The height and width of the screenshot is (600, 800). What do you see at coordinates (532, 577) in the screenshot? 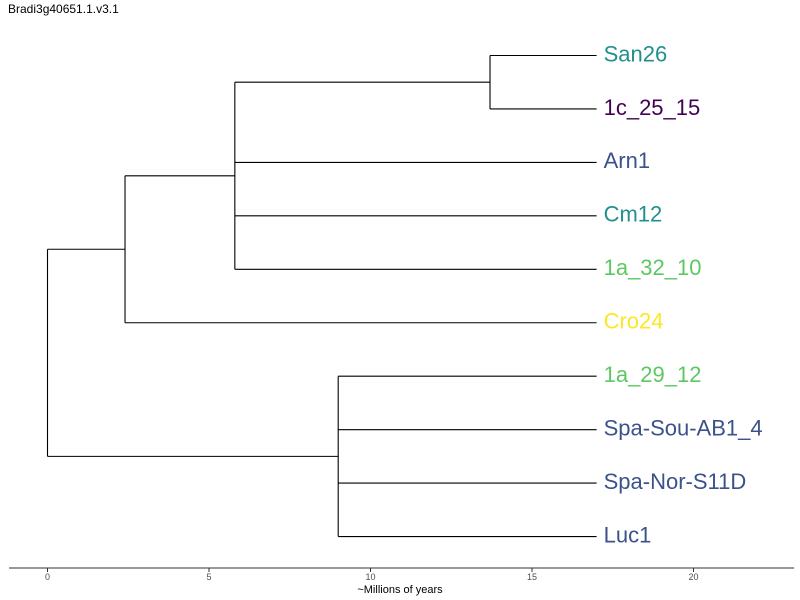
I see `x-tick-label-15: 15` at bounding box center [532, 577].